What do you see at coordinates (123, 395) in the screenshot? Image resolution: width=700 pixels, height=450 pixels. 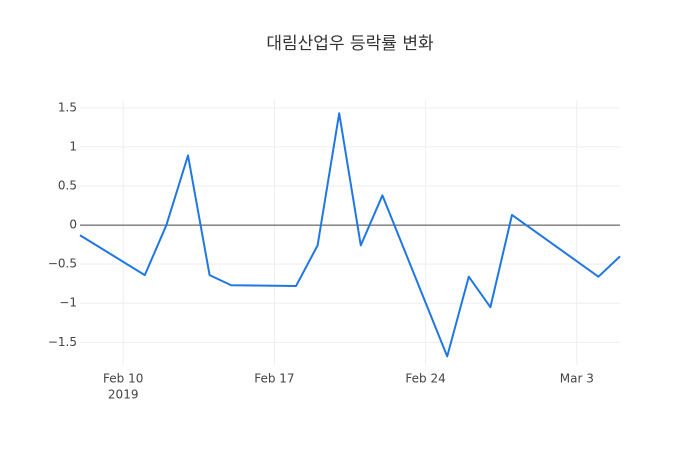 I see `x-tick-year: 2019` at bounding box center [123, 395].